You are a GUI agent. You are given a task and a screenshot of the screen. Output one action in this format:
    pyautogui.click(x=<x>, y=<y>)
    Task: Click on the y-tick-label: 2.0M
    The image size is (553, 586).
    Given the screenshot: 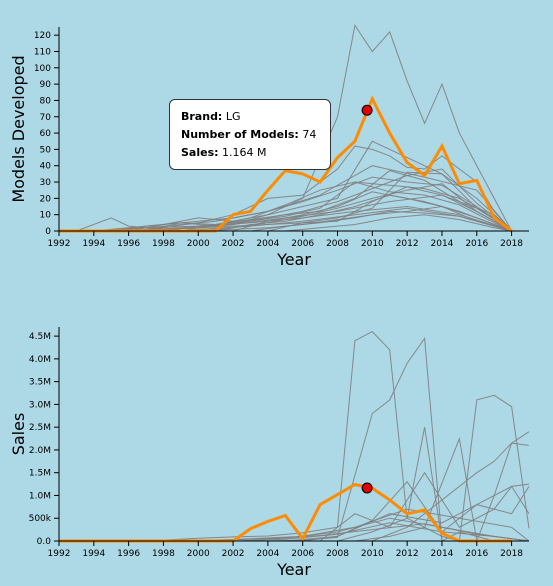 What is the action you would take?
    pyautogui.click(x=40, y=451)
    